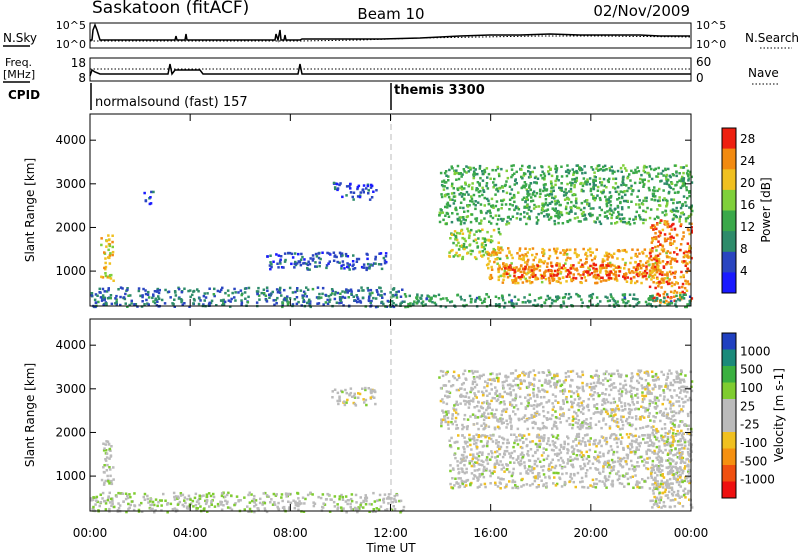  What do you see at coordinates (711, 25) in the screenshot?
I see `noise-right-tick-top: 10^5` at bounding box center [711, 25].